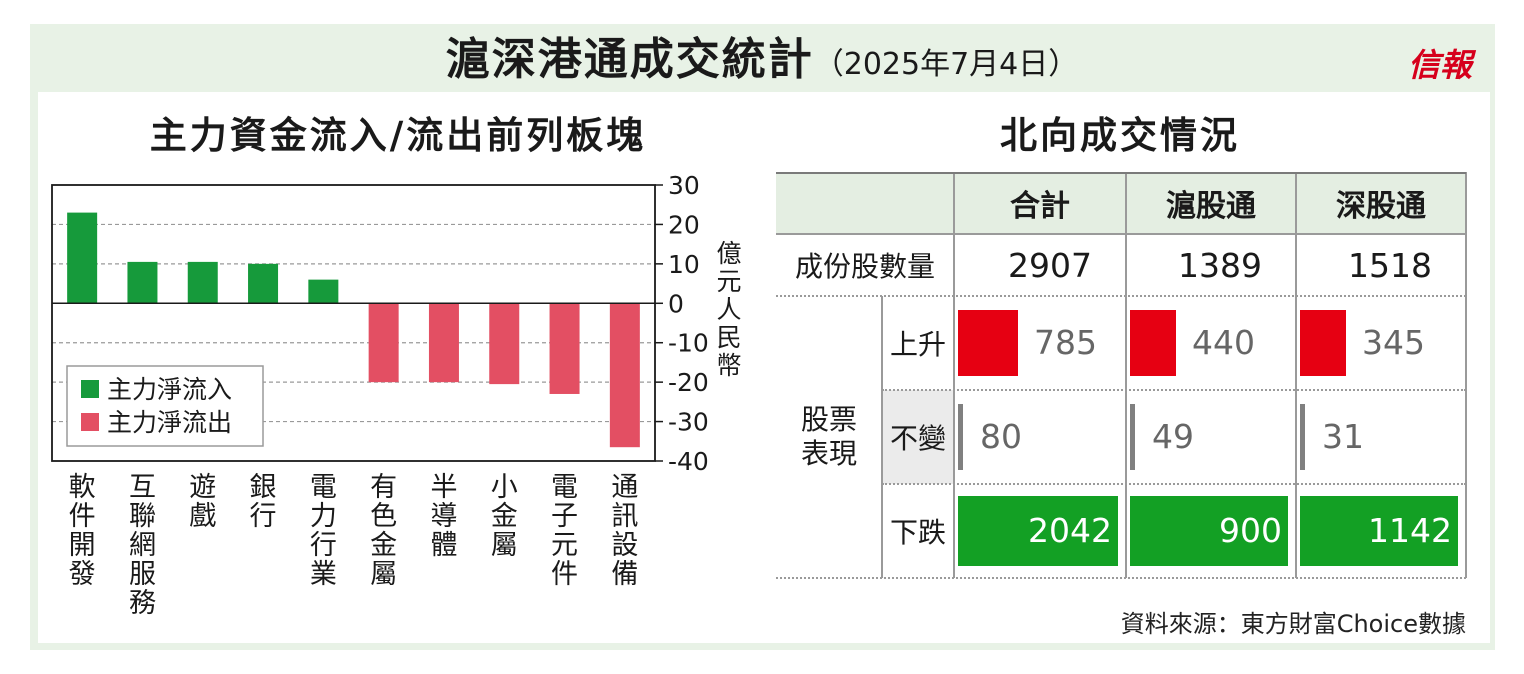 Image resolution: width=1524 pixels, height=674 pixels. What do you see at coordinates (629, 59) in the screenshot?
I see `title-text: 滬深港通成交統計` at bounding box center [629, 59].